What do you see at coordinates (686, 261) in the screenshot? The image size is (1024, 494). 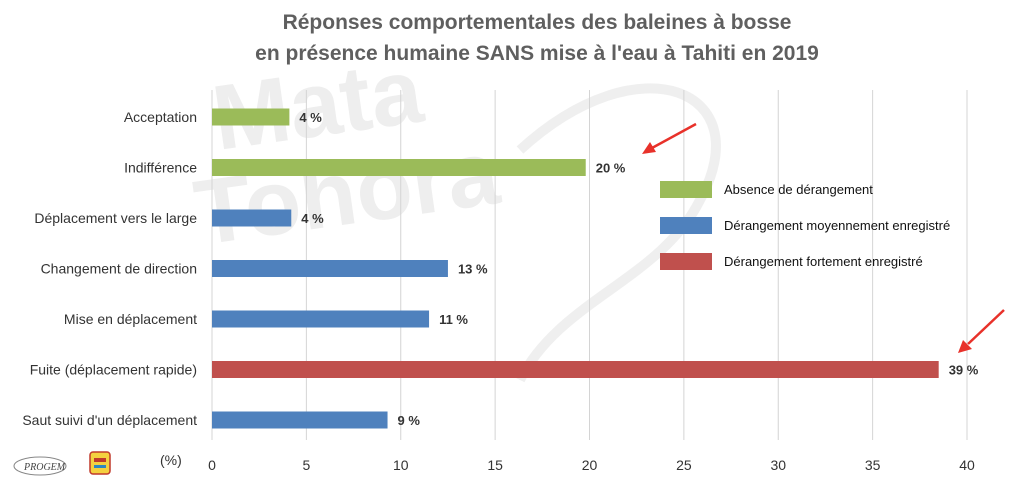 I see `legend-swatch-fort` at bounding box center [686, 261].